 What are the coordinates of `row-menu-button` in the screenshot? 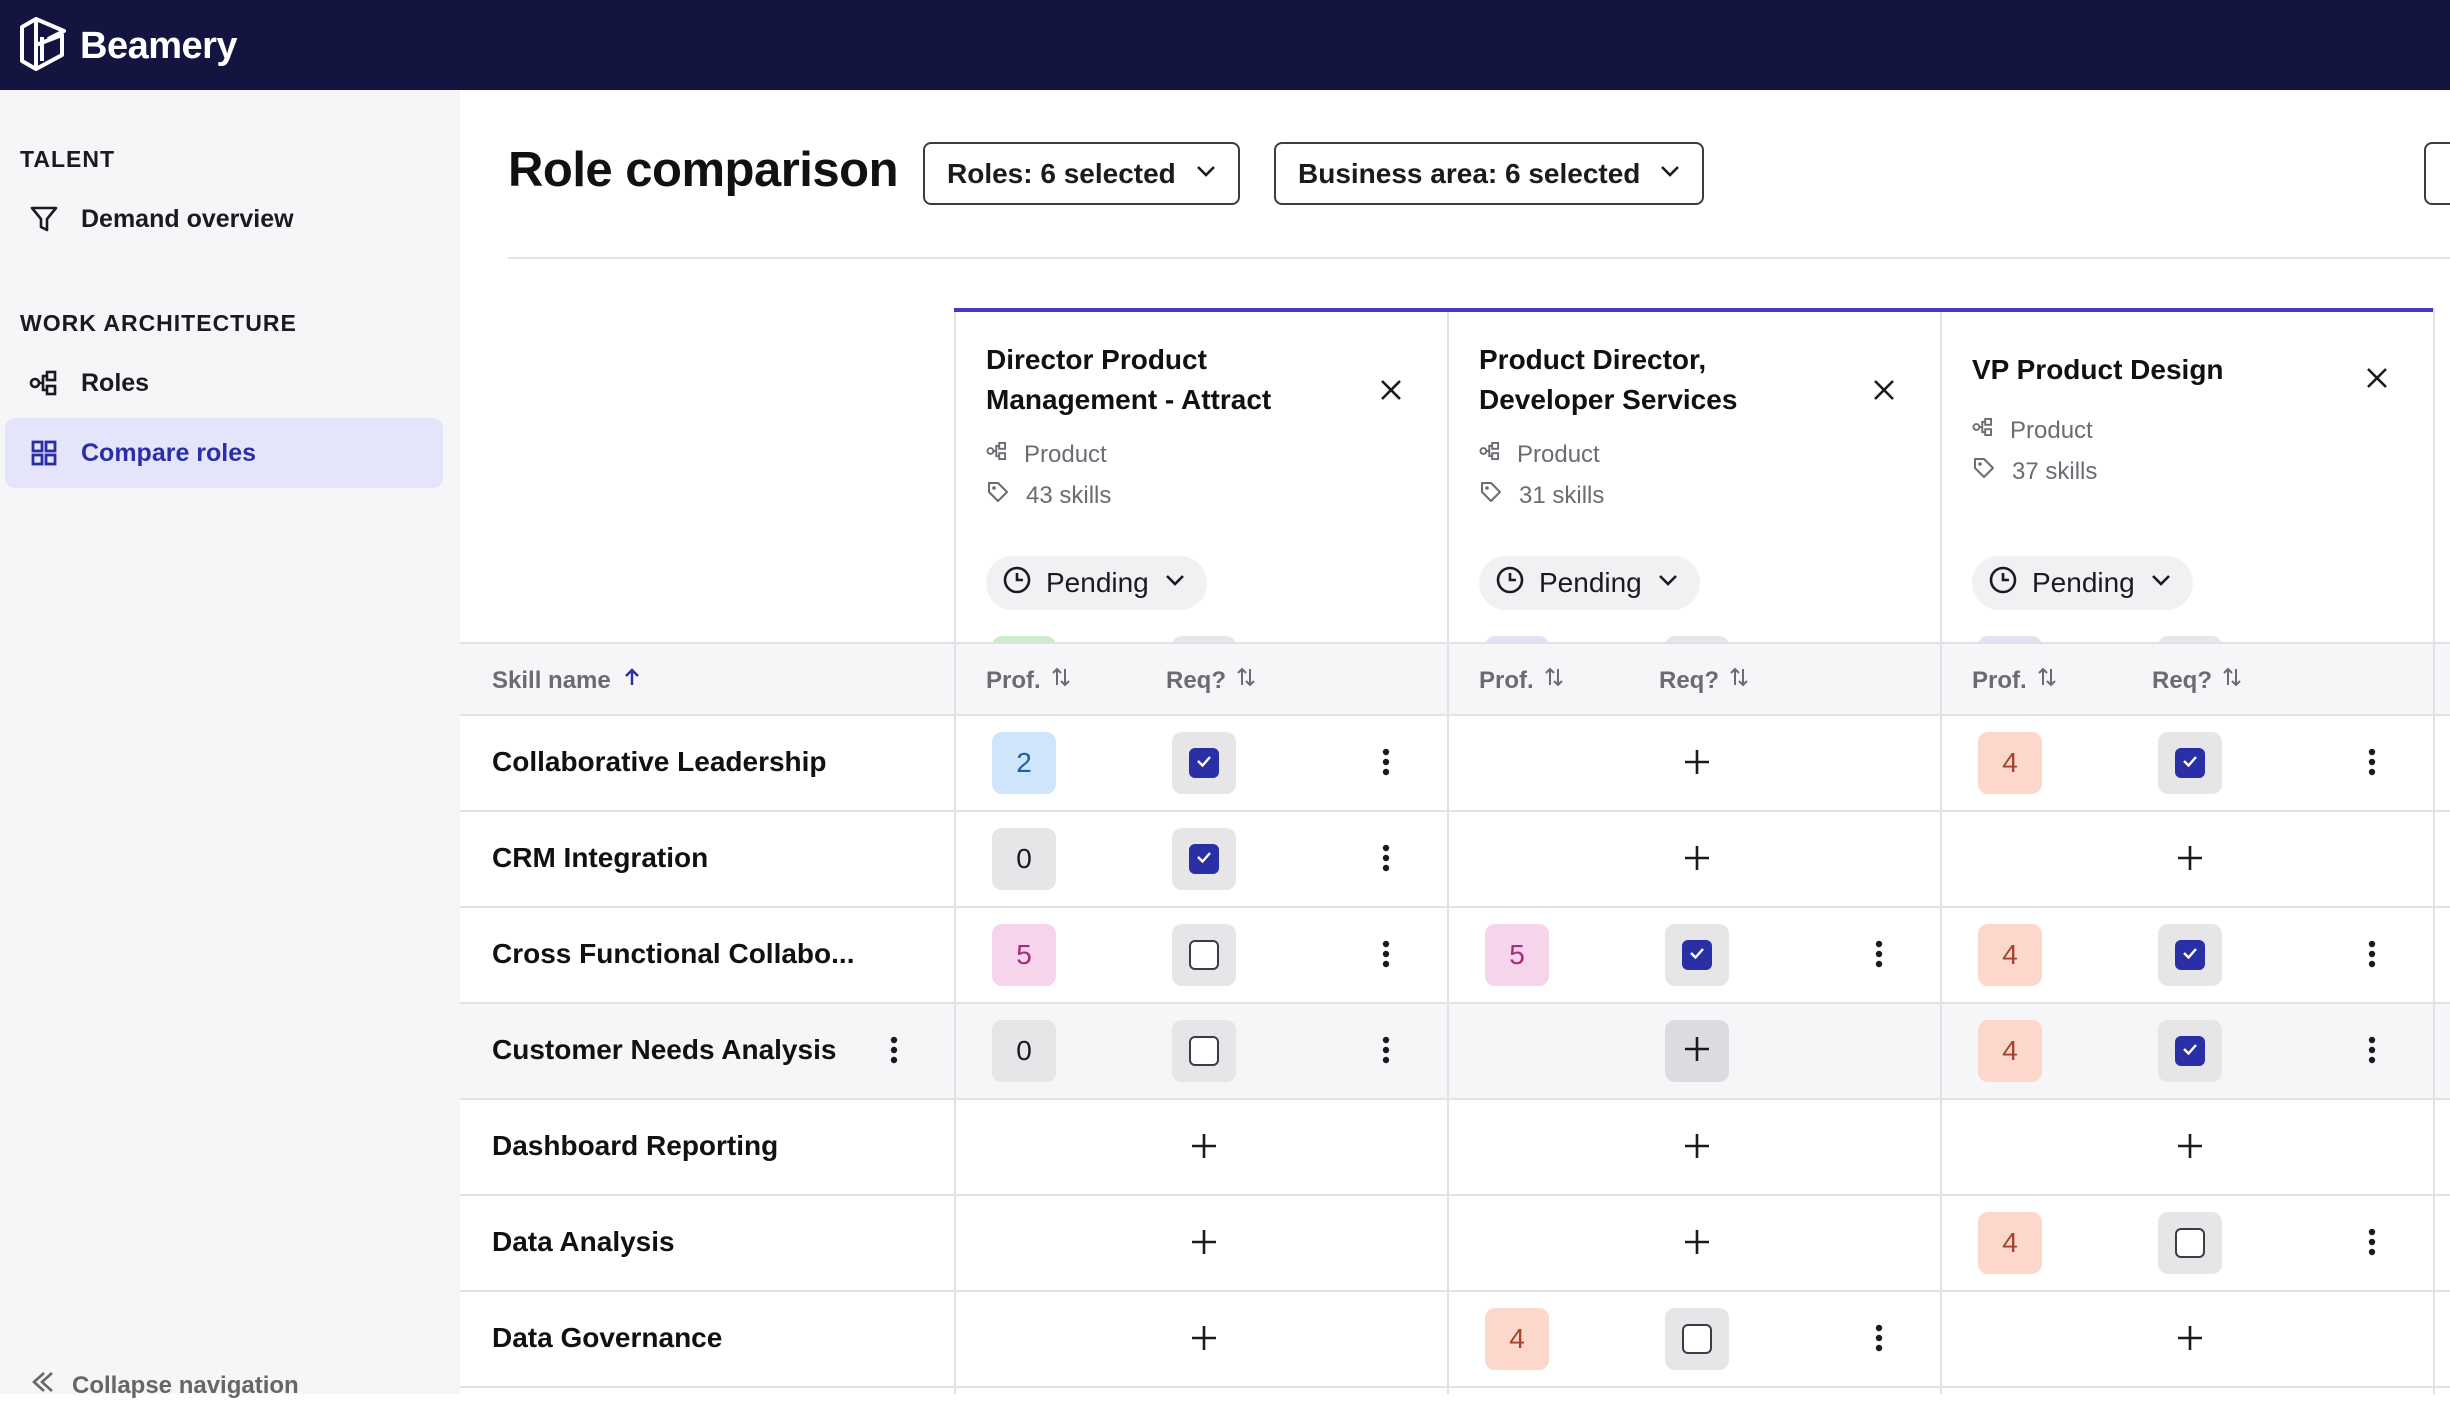 It's located at (894, 1052).